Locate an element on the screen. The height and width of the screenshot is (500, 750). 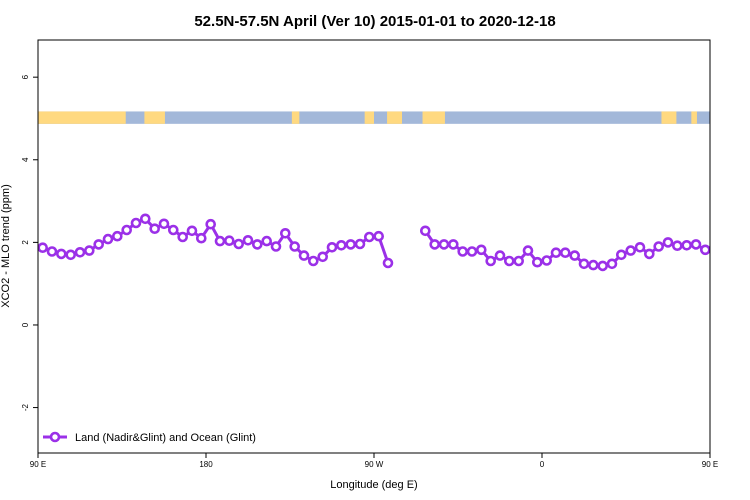
land-ocean-strip is located at coordinates (374, 117).